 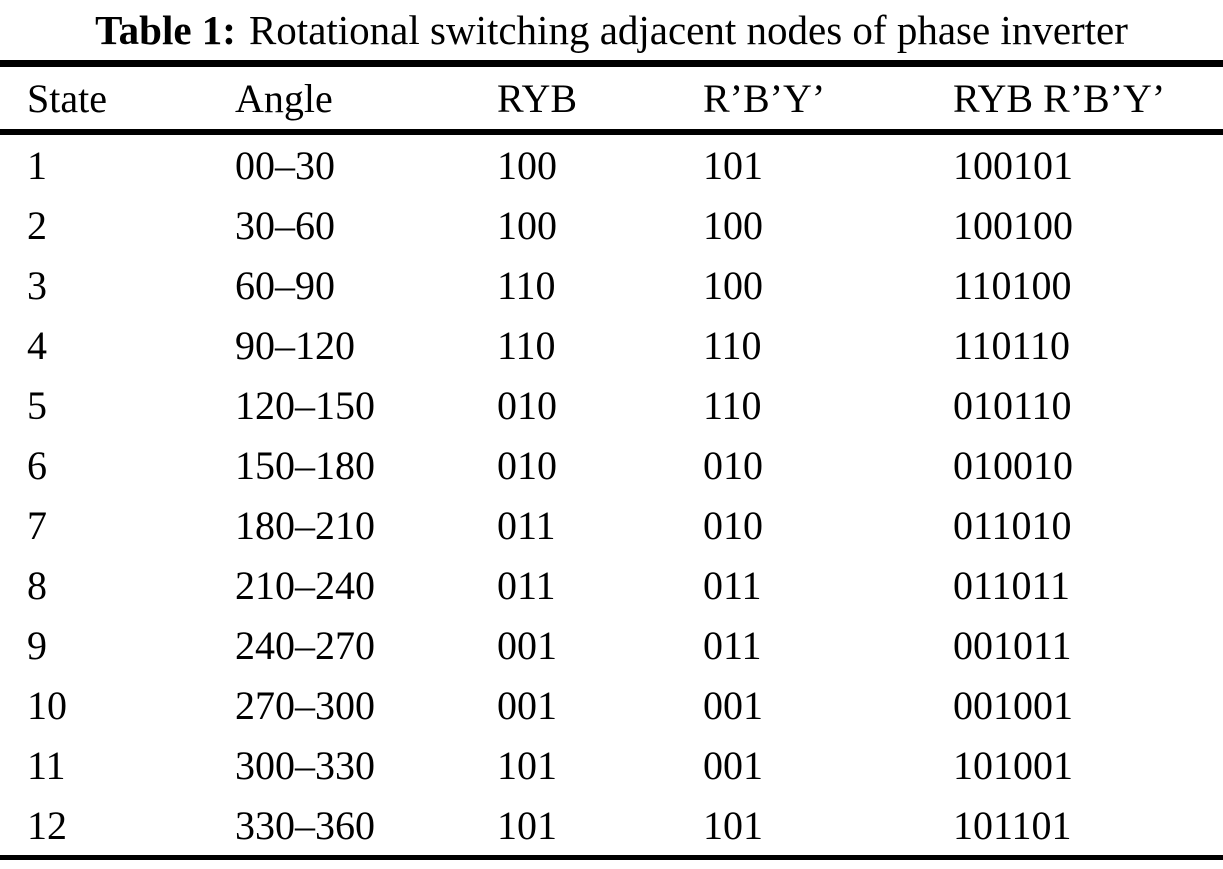 I want to click on column-header-state: State, so click(x=67, y=98).